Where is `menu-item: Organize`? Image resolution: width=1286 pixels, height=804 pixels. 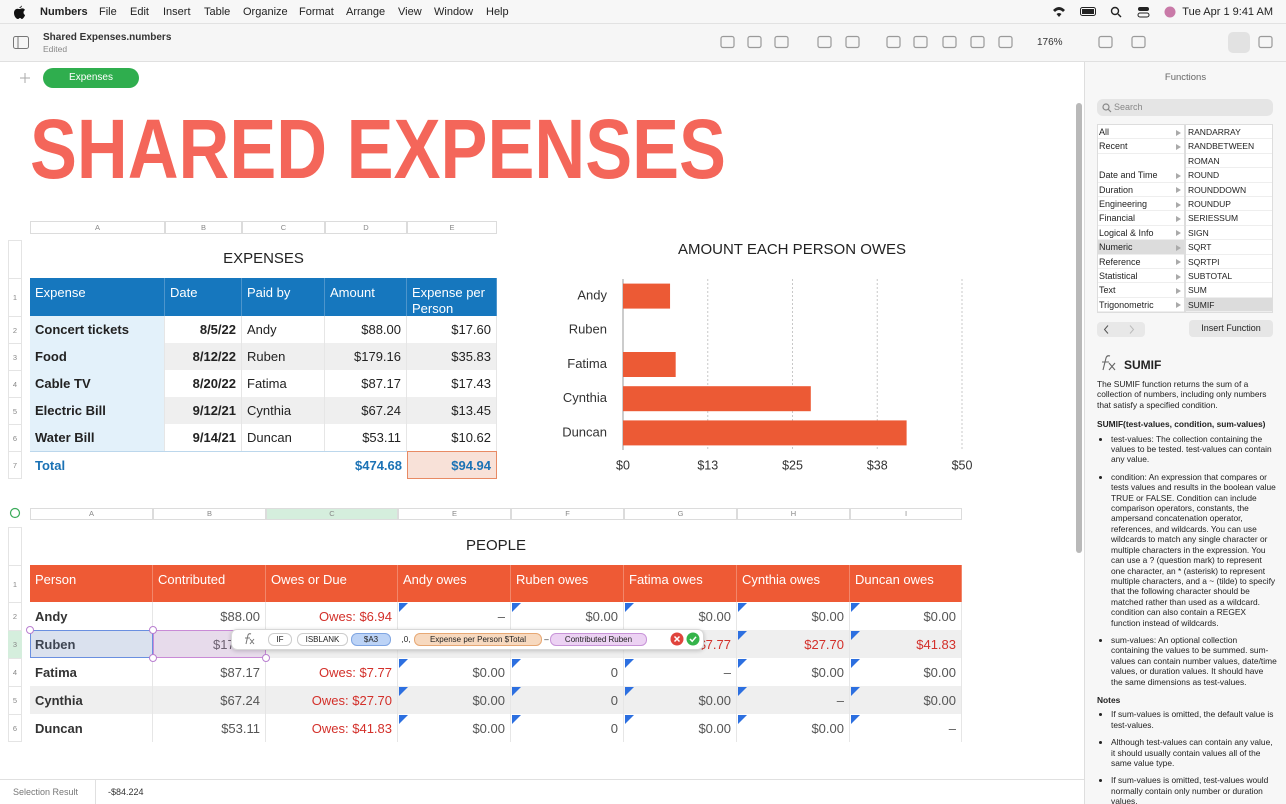
menu-item: Organize is located at coordinates (265, 12).